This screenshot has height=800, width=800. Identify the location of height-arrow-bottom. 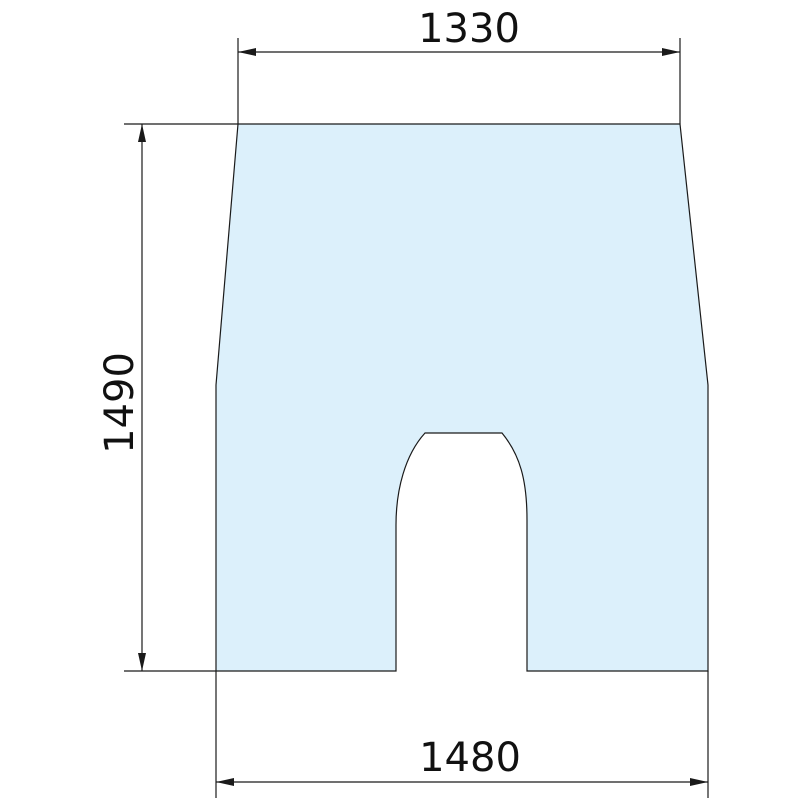
(142, 662).